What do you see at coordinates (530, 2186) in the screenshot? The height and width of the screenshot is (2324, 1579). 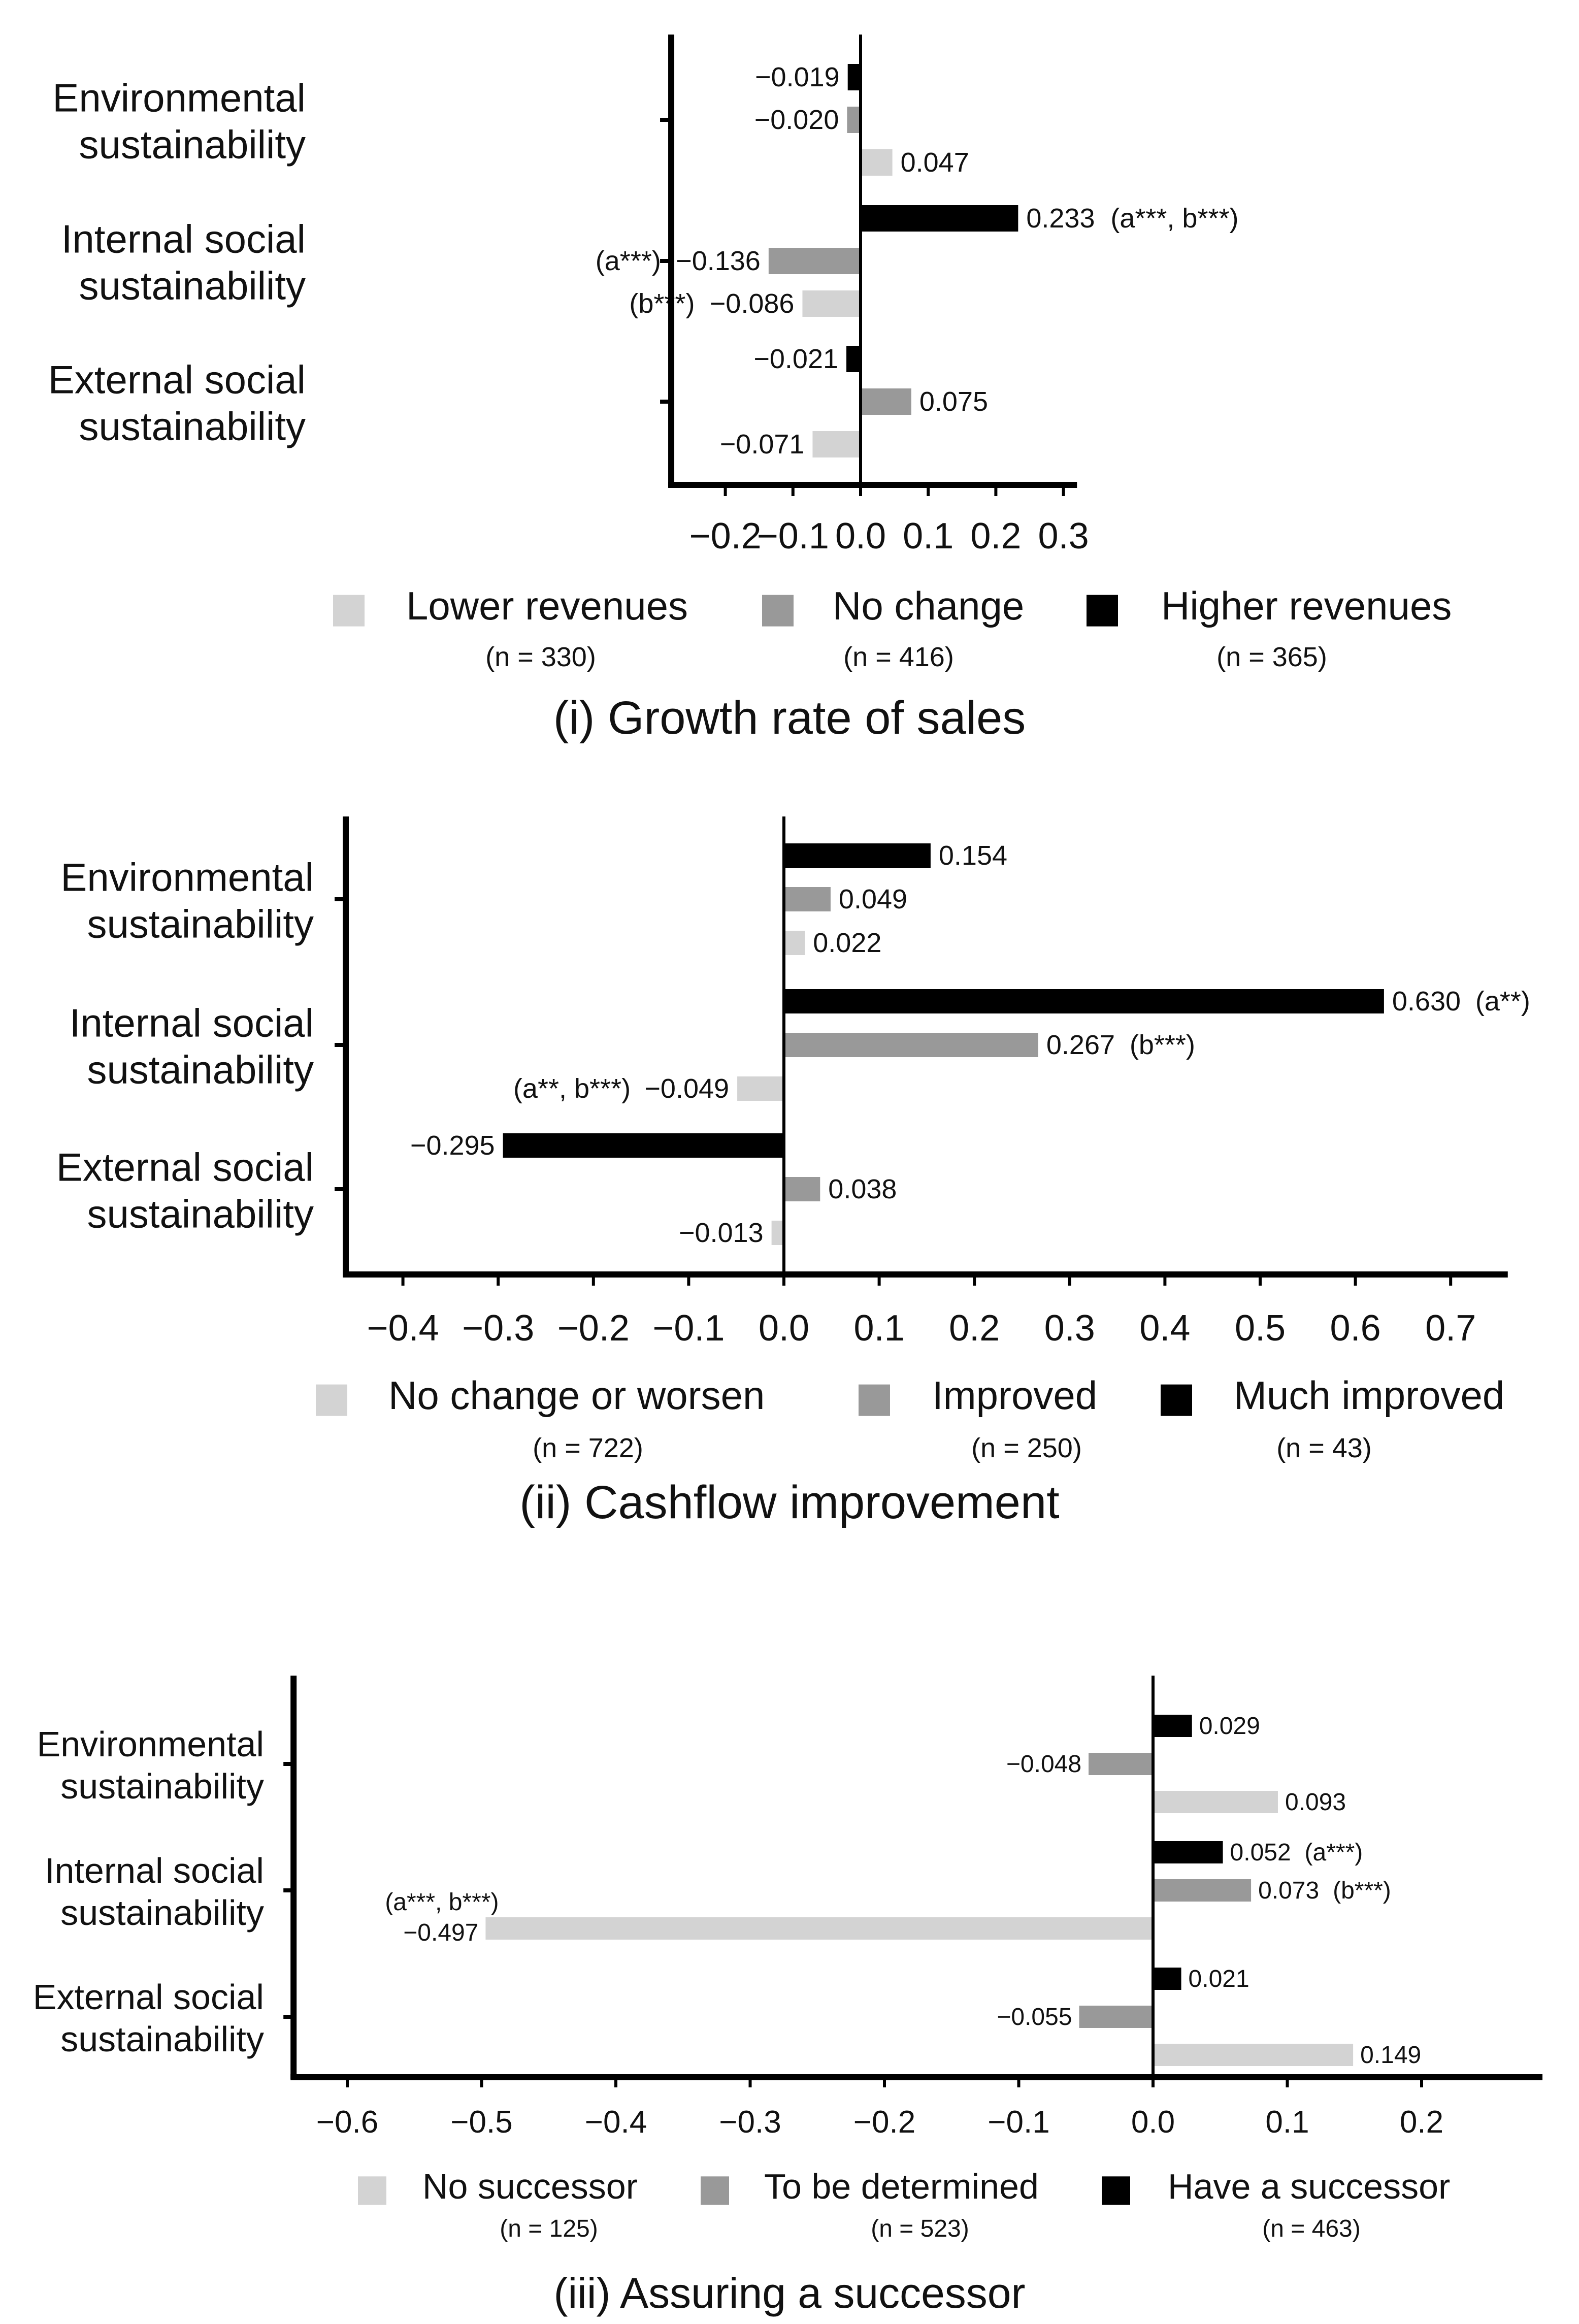 I see `legend-label: No successor` at bounding box center [530, 2186].